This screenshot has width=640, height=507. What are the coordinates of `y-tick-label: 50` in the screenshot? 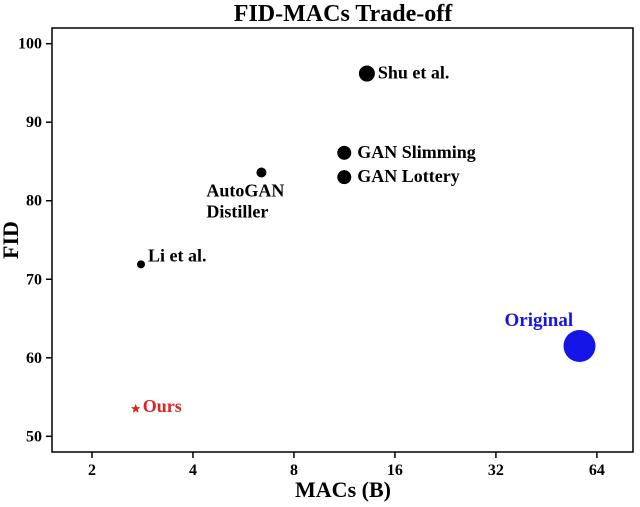 It's located at (34, 436).